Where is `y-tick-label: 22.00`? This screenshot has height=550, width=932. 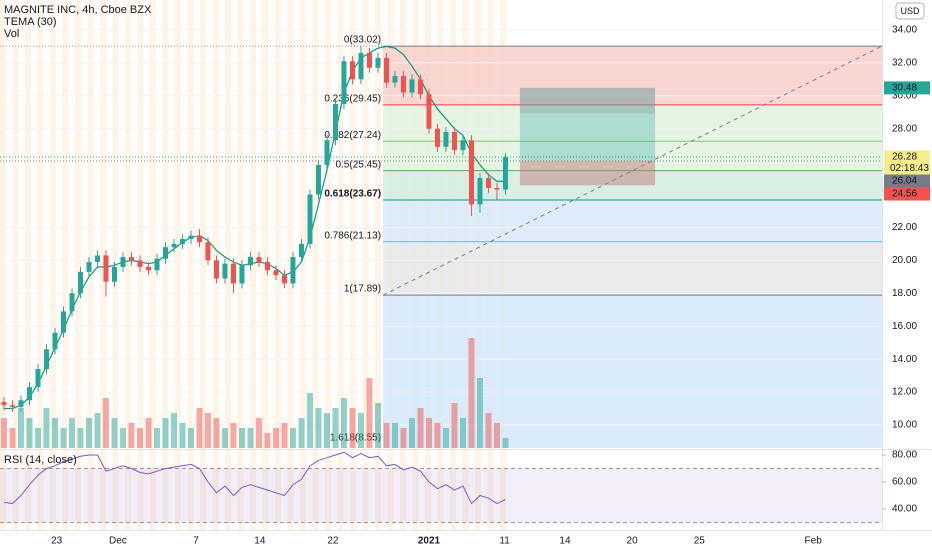 y-tick-label: 22.00 is located at coordinates (904, 227).